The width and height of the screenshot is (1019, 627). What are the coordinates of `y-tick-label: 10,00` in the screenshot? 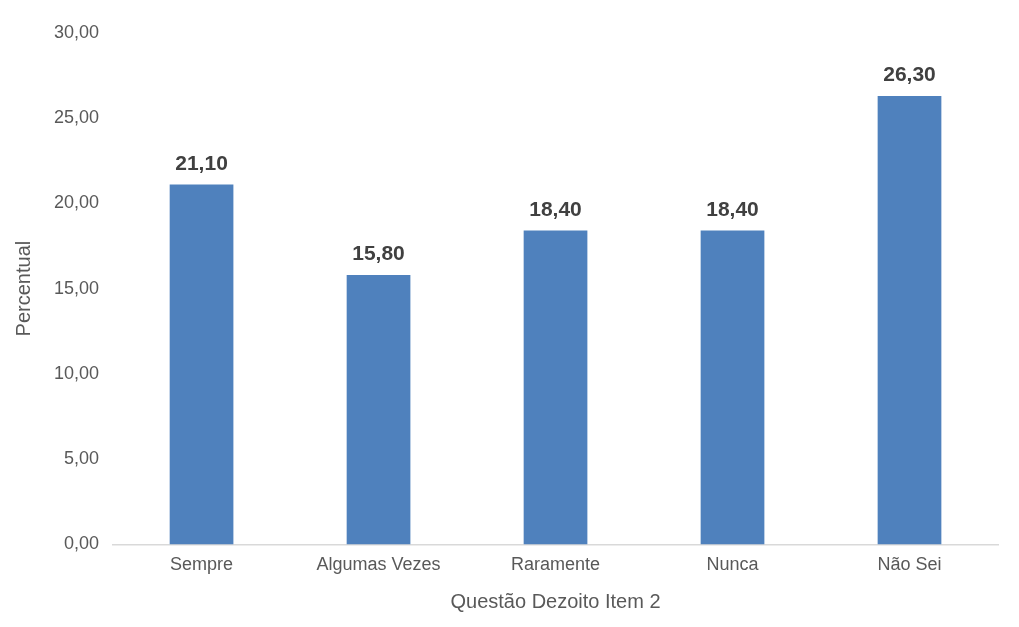 It's located at (77, 372).